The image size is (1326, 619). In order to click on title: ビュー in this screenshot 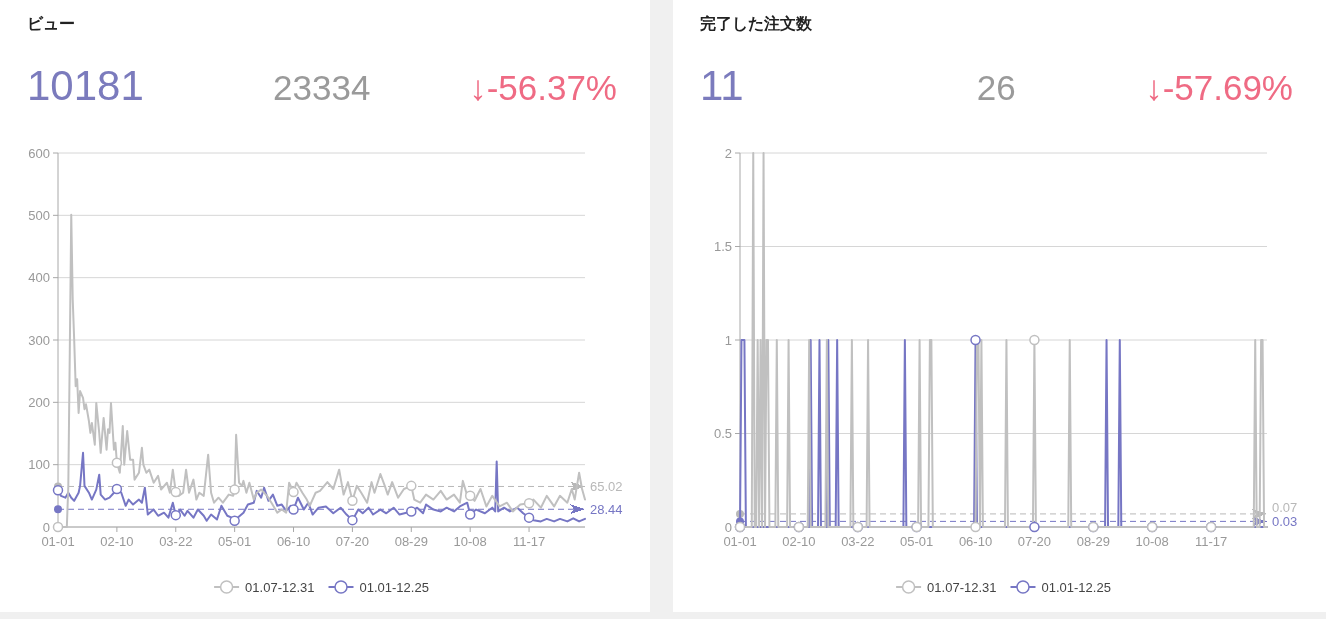, I will do `click(51, 23)`.